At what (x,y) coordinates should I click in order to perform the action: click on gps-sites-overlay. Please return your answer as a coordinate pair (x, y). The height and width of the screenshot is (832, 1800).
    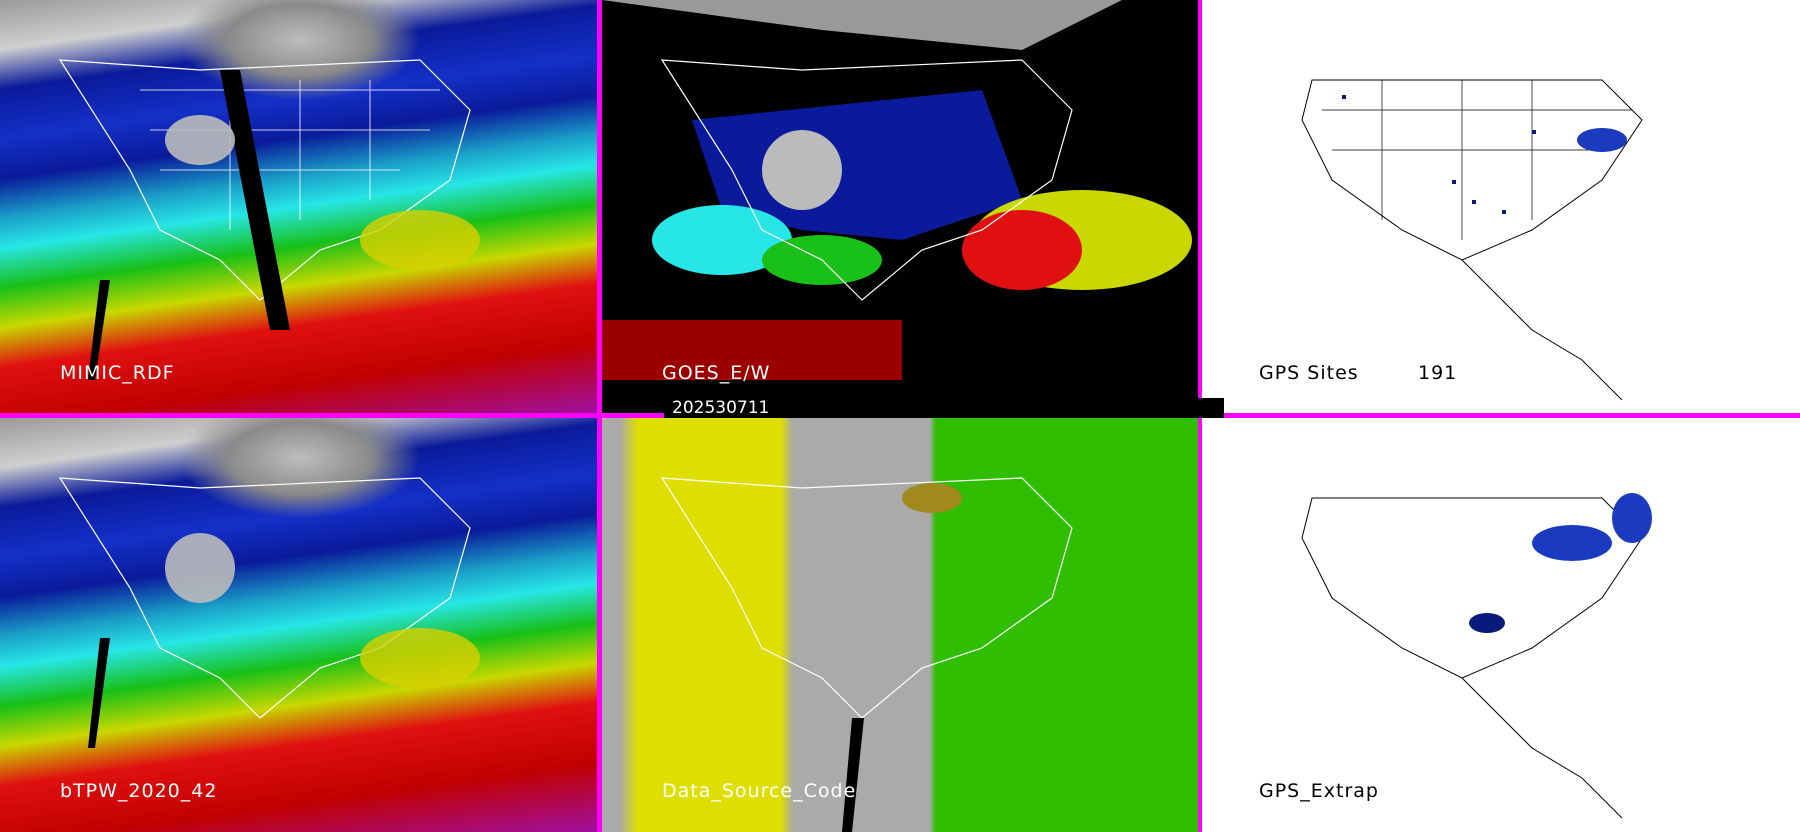
    Looking at the image, I should click on (1472, 240).